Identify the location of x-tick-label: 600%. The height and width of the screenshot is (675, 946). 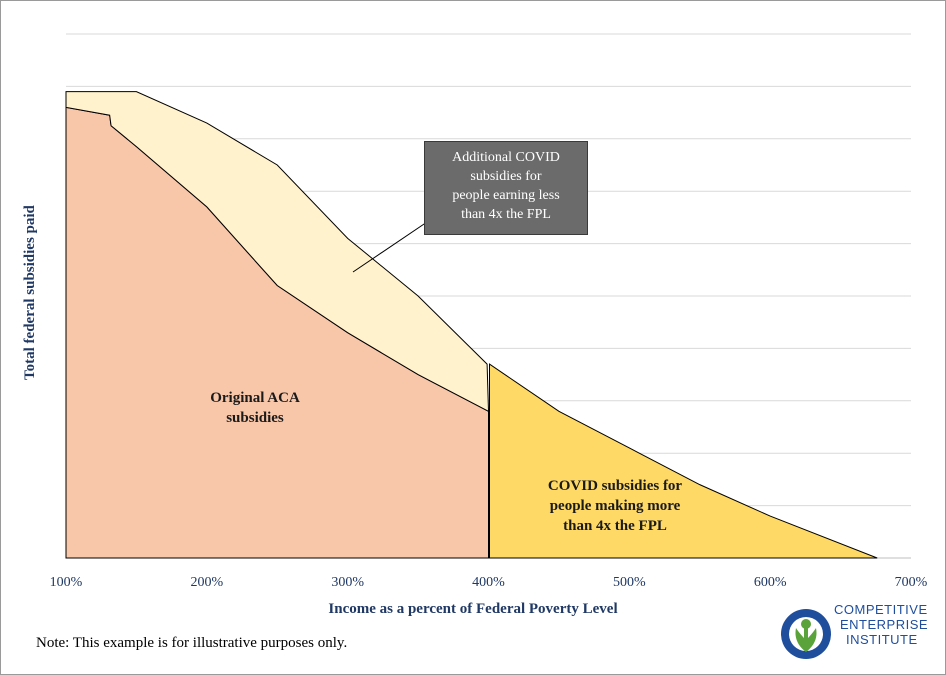
(770, 582).